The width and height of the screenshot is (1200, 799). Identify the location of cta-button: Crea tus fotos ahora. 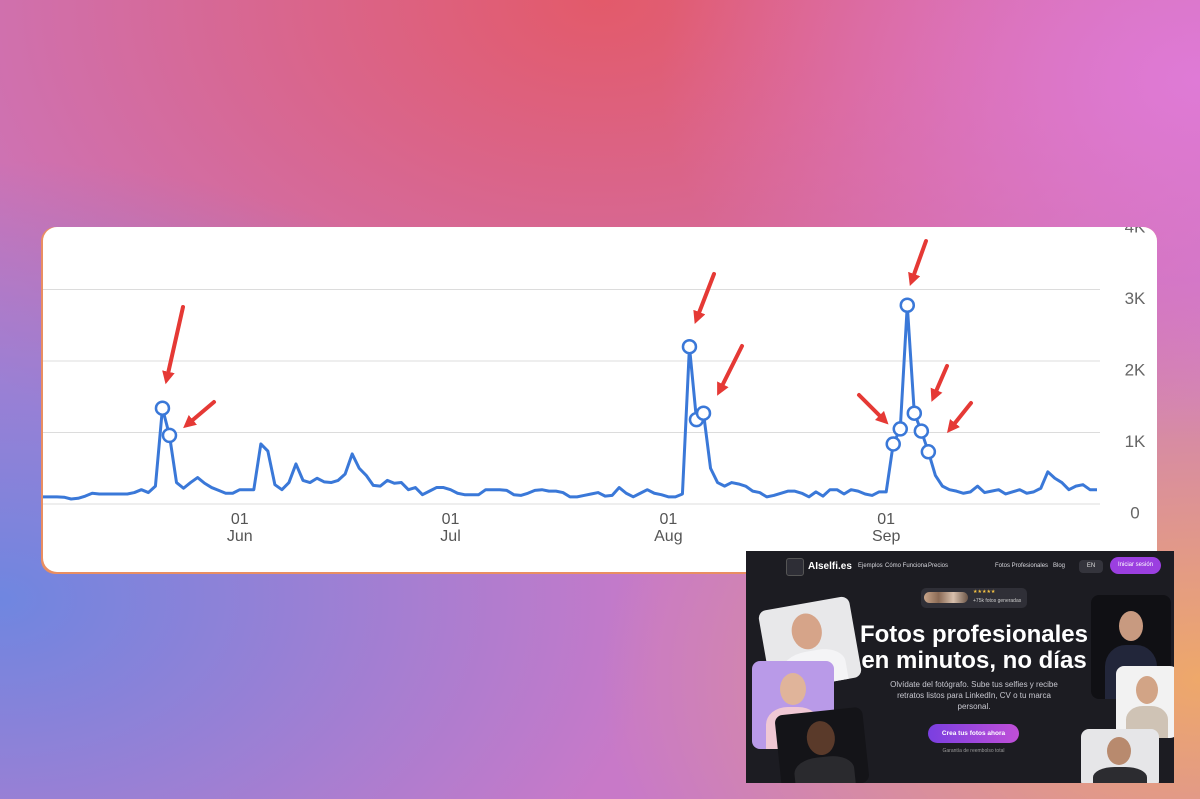
(973, 733).